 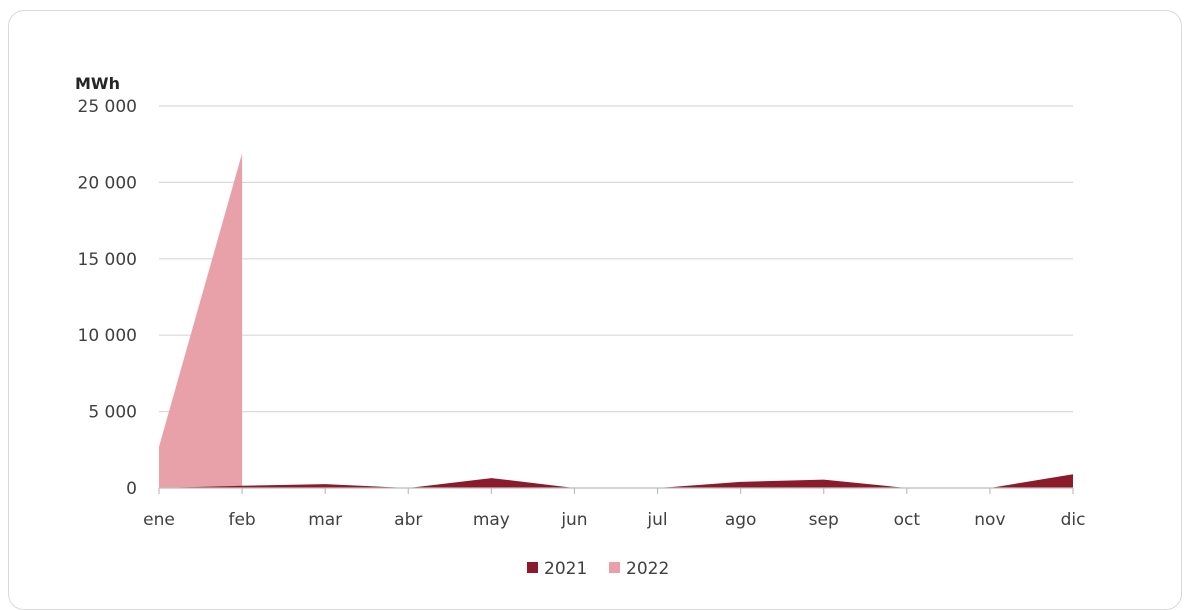 What do you see at coordinates (647, 569) in the screenshot?
I see `legend-label-2022: 2022` at bounding box center [647, 569].